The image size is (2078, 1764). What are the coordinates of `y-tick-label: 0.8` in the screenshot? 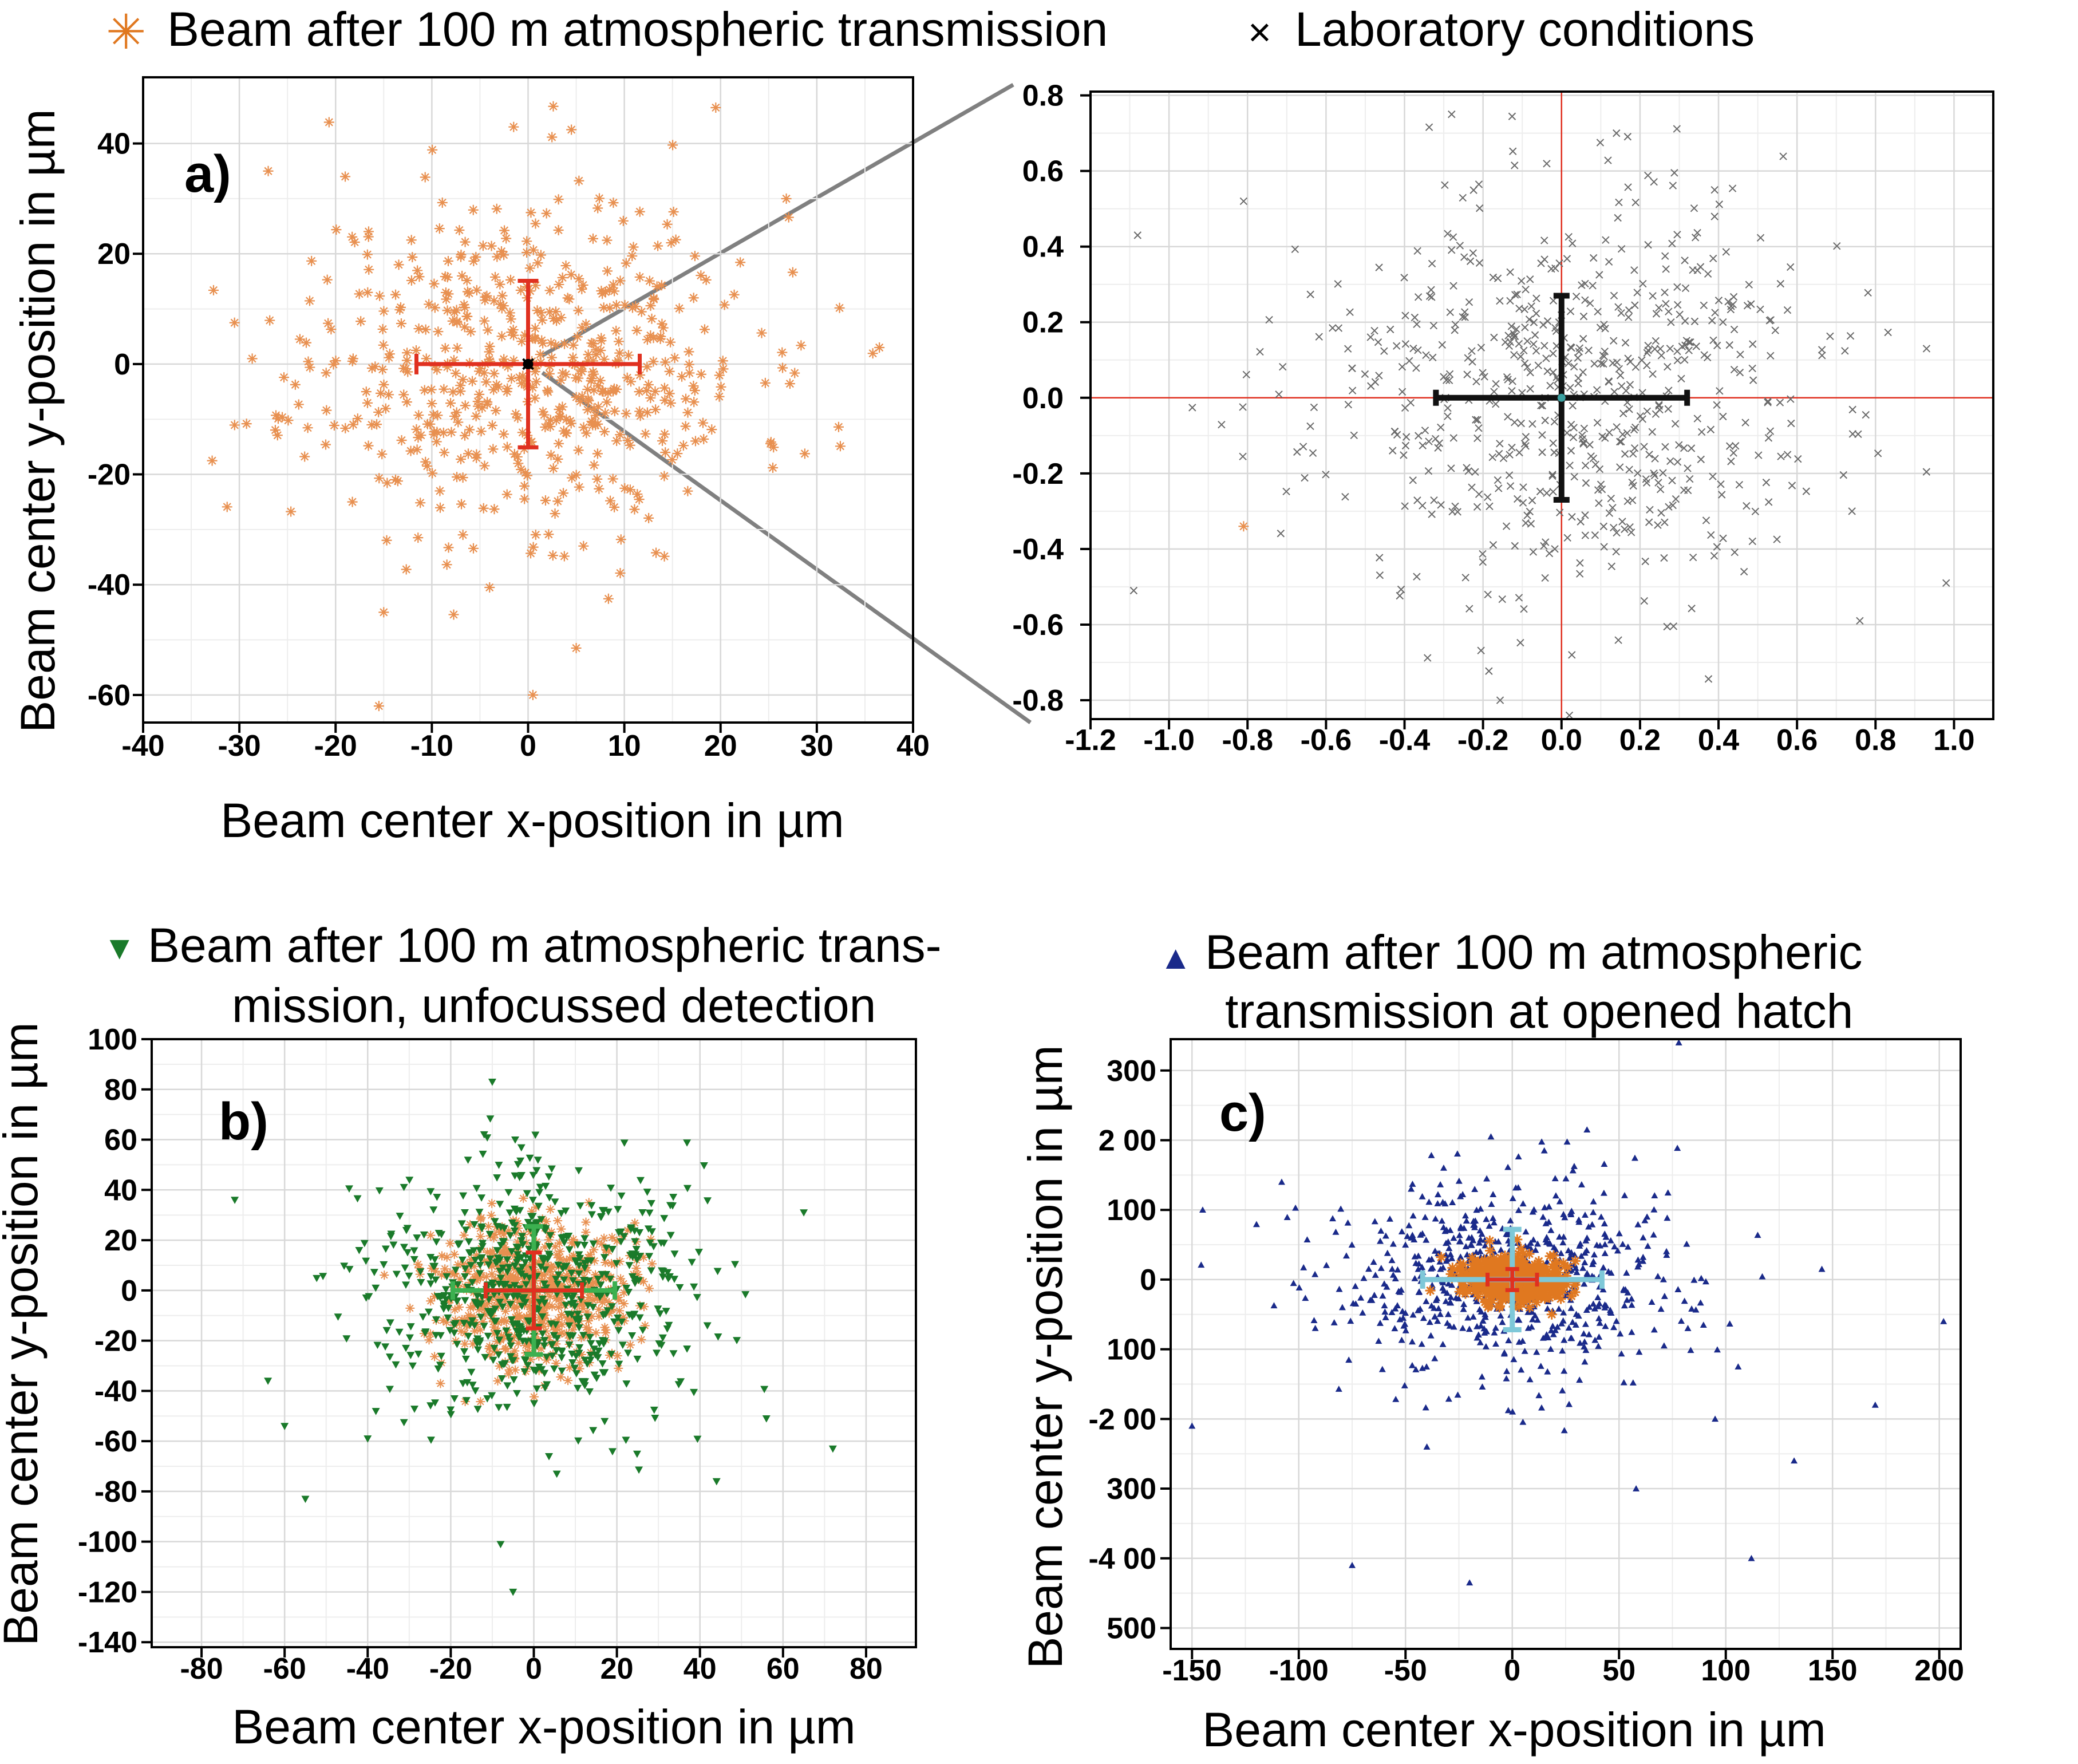 It's located at (1043, 97).